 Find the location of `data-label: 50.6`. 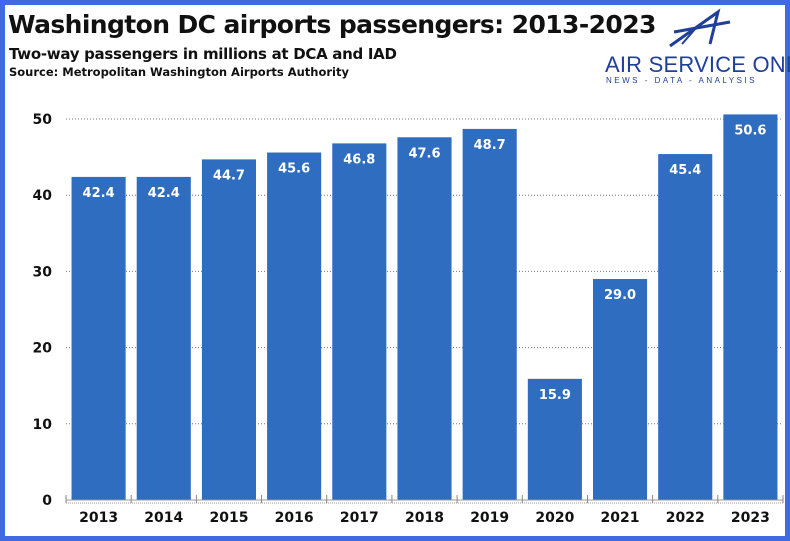

data-label: 50.6 is located at coordinates (750, 130).